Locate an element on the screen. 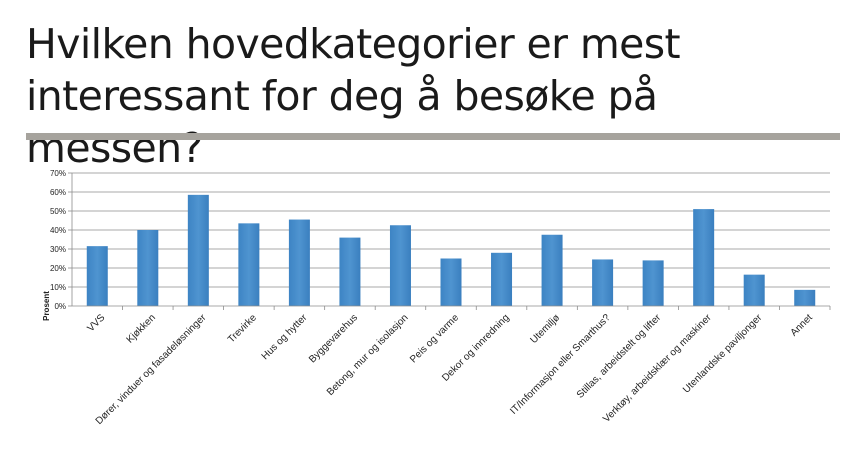  y-tick-label: 50% is located at coordinates (58, 211).